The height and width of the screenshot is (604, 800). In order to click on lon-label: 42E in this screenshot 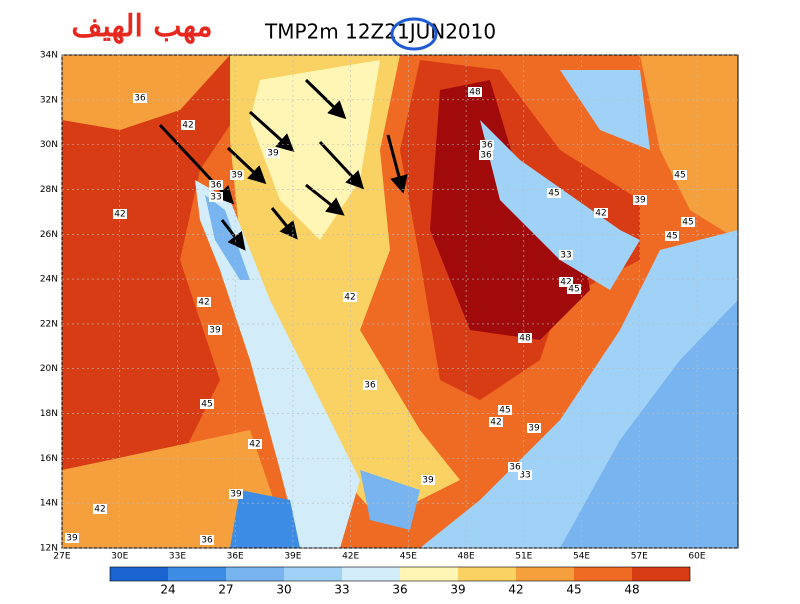, I will do `click(350, 557)`.